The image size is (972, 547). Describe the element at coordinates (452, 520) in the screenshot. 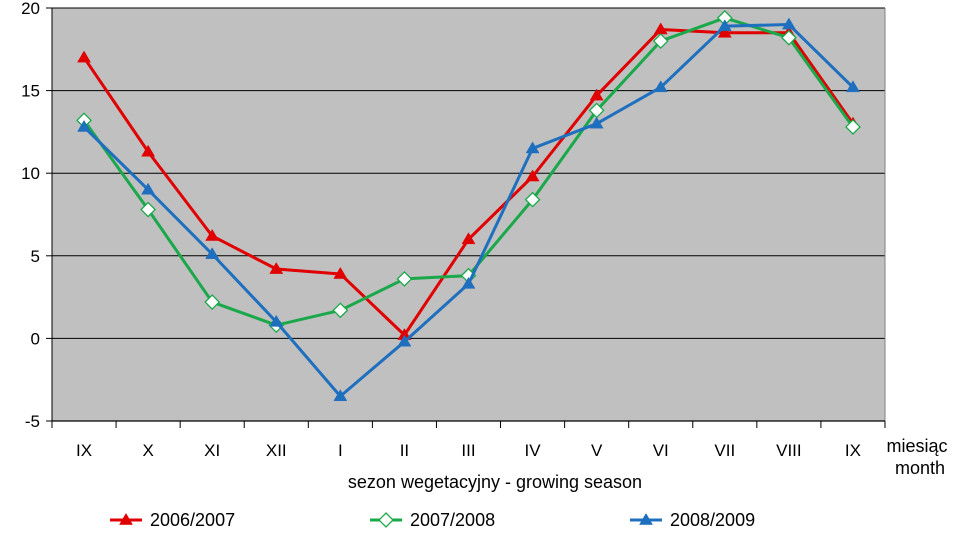

I see `legend-label: 2007/2008` at that location.